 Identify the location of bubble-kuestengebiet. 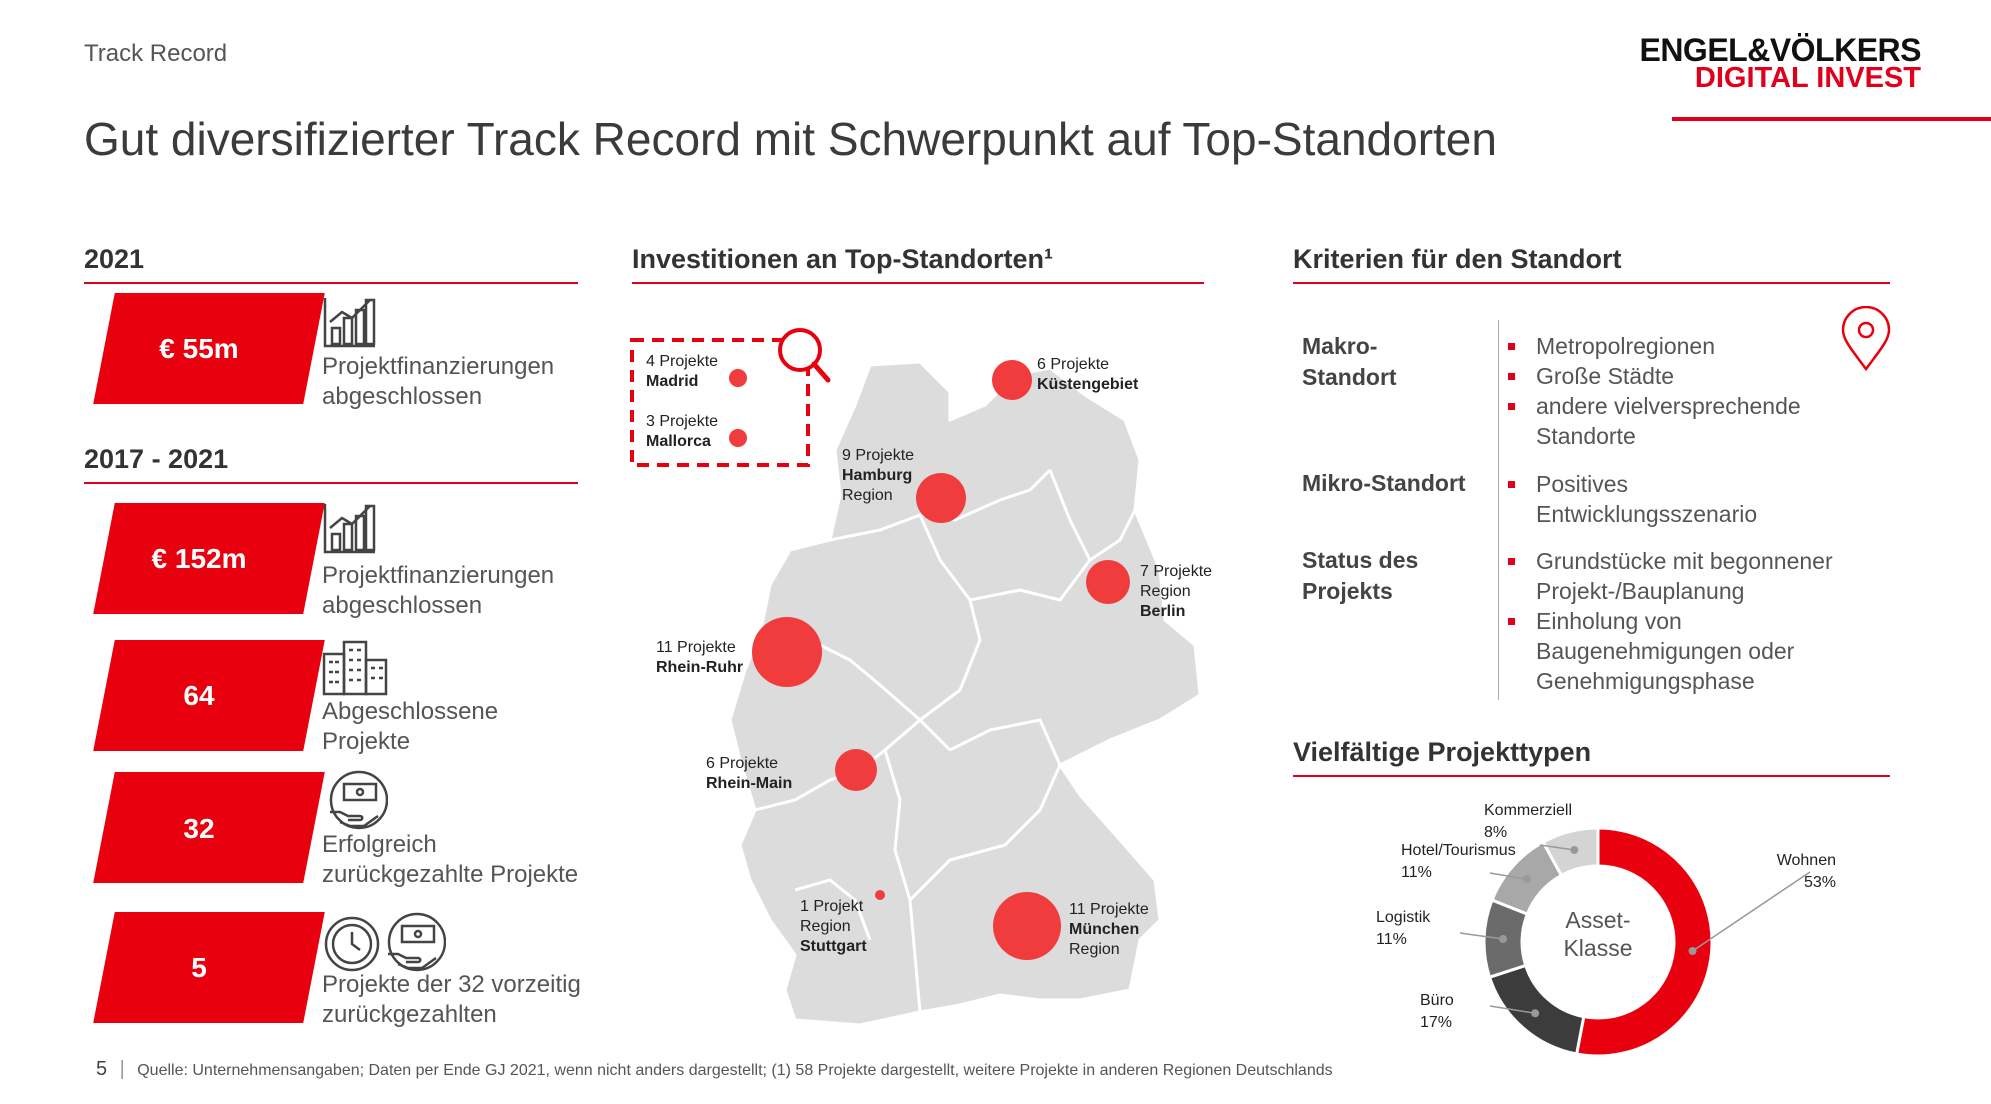
(1012, 380).